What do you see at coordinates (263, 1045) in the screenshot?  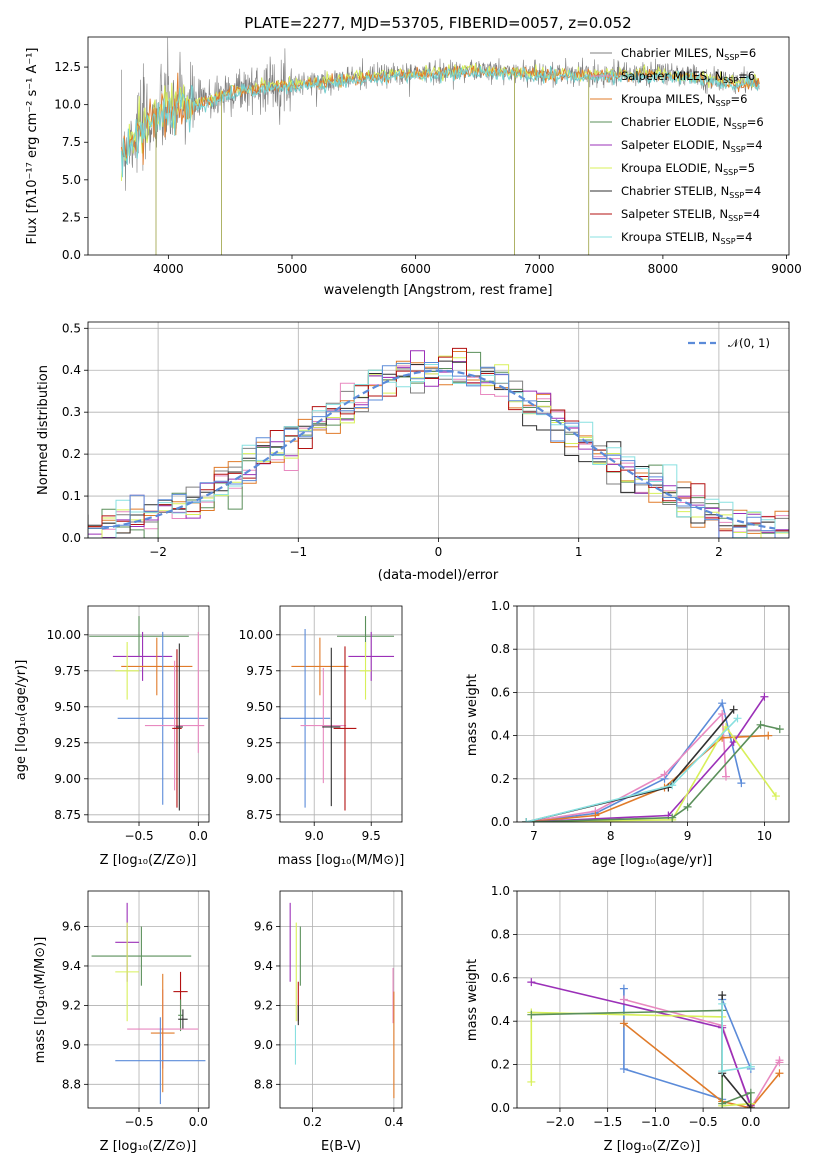 I see `mass_vs_ebv-ytick-label: 9.0` at bounding box center [263, 1045].